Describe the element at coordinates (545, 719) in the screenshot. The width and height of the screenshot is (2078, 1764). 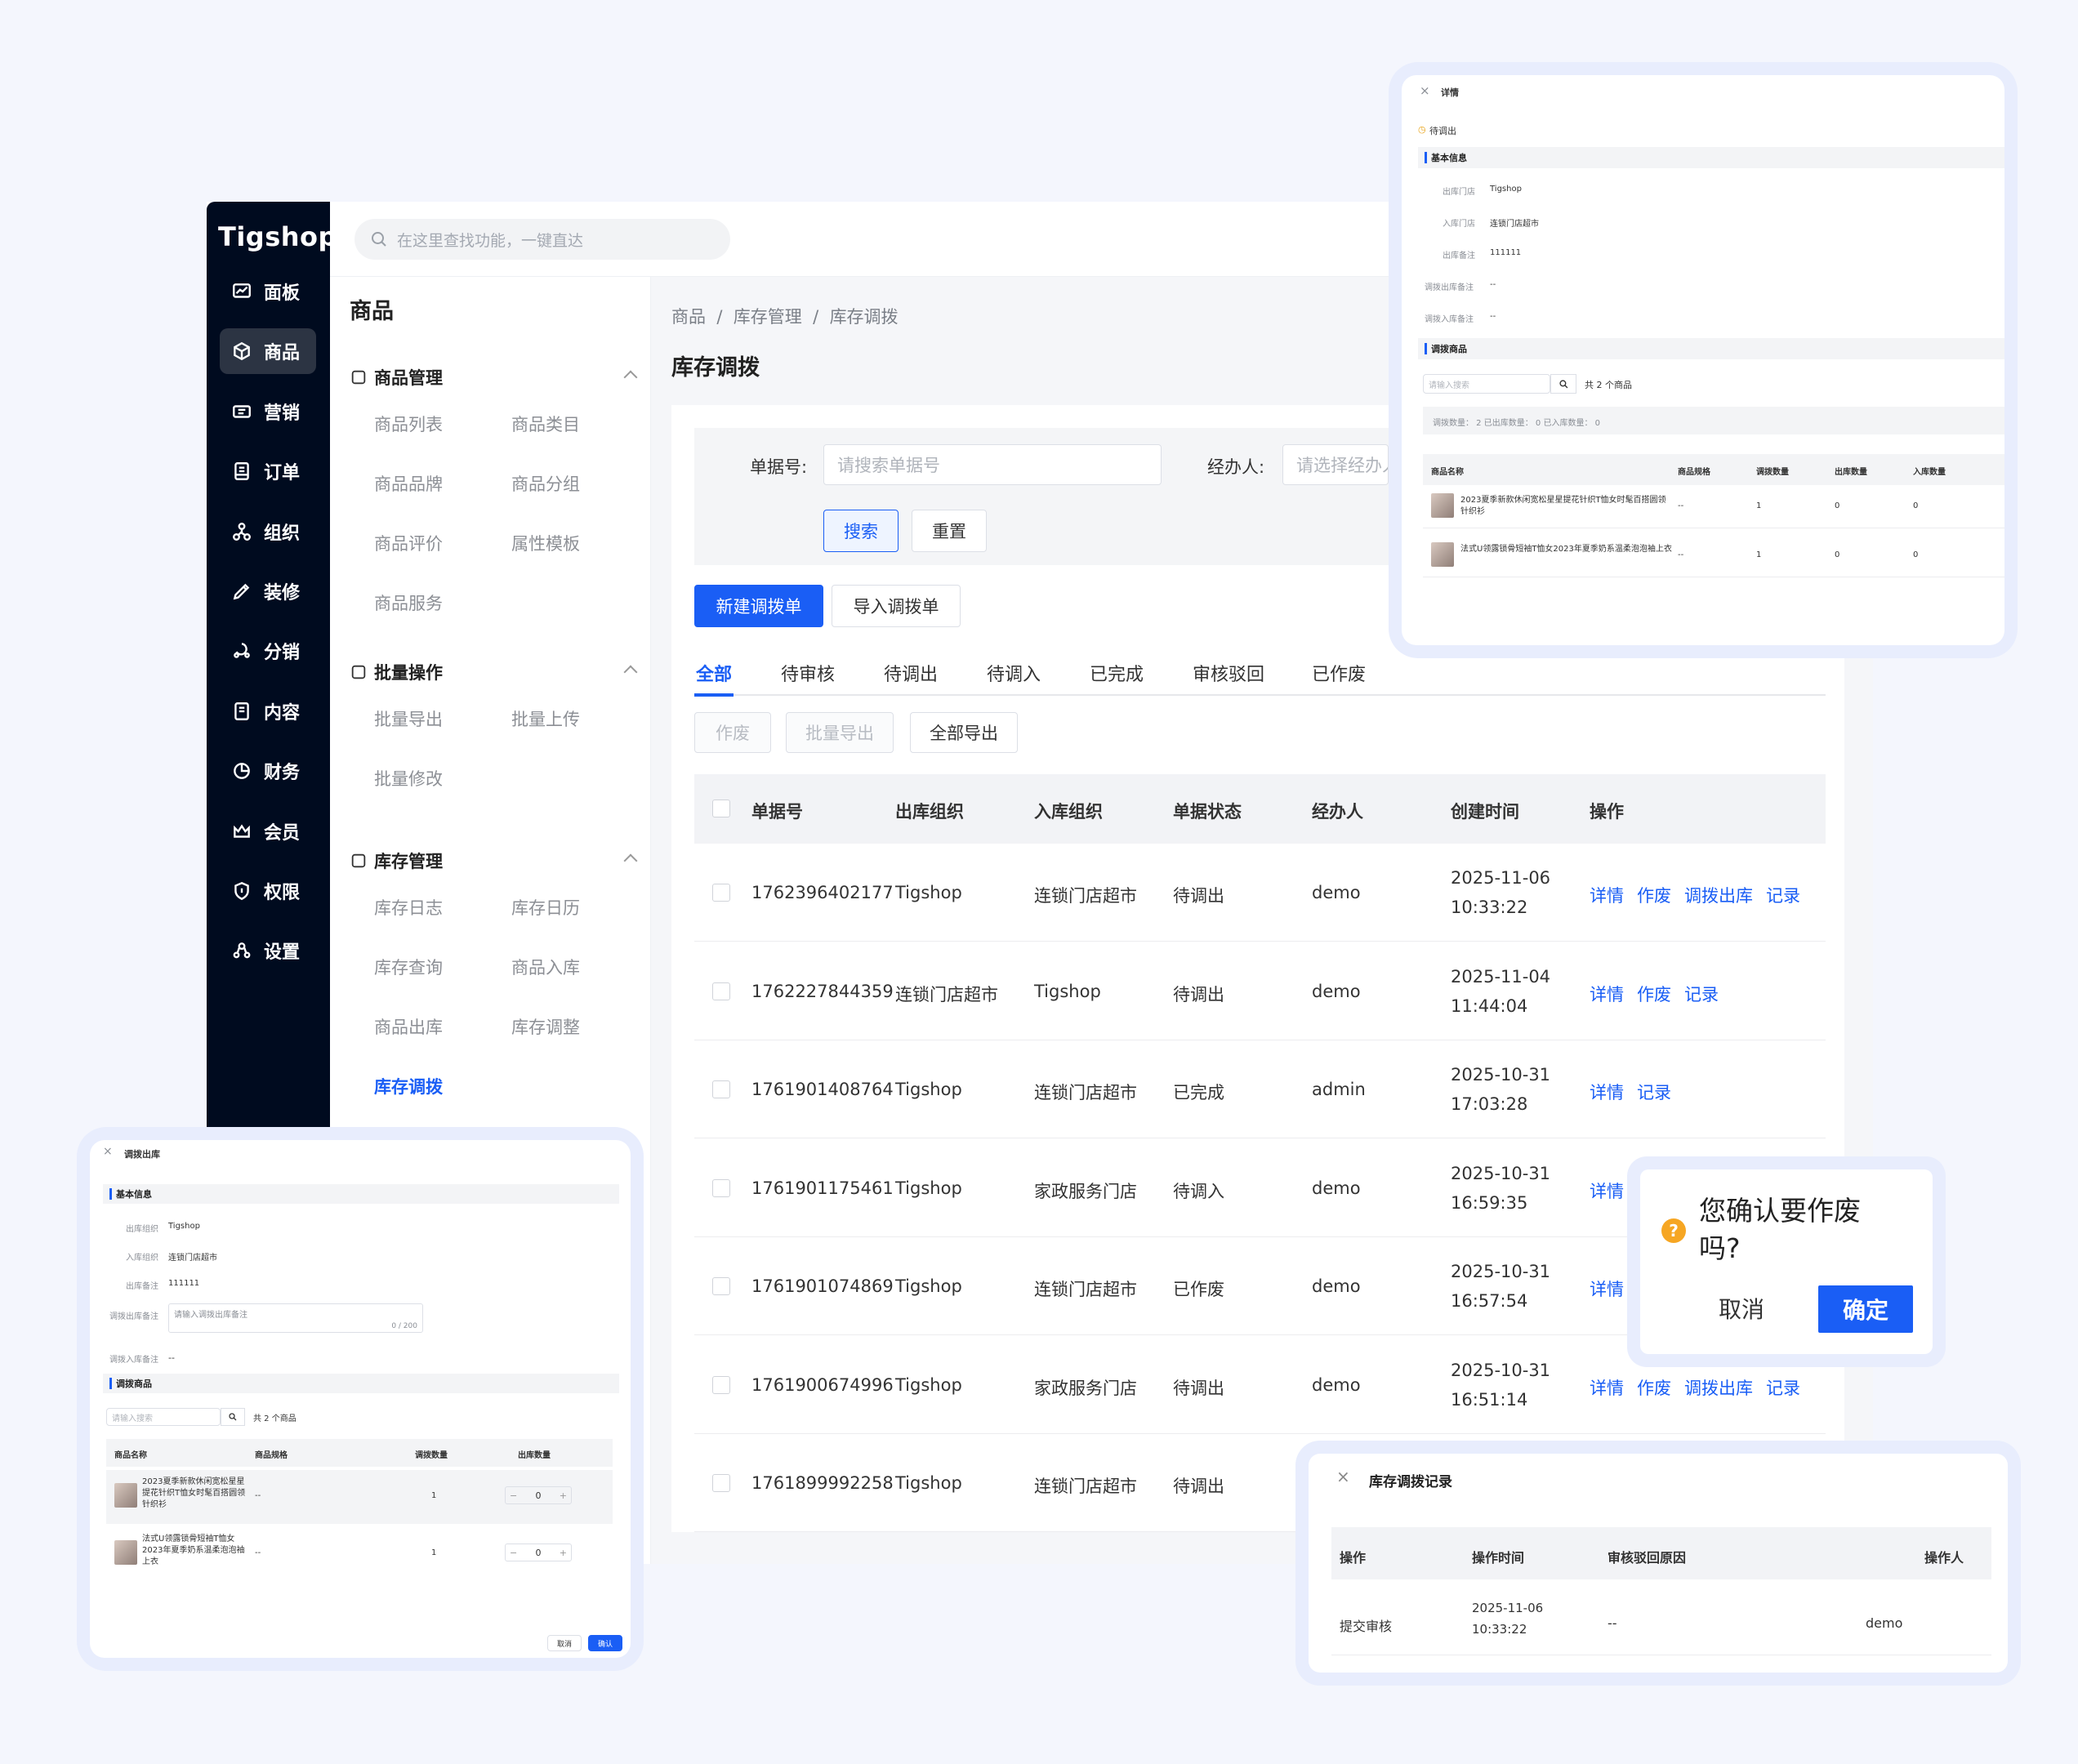
I see `sub-item: 批量上传` at that location.